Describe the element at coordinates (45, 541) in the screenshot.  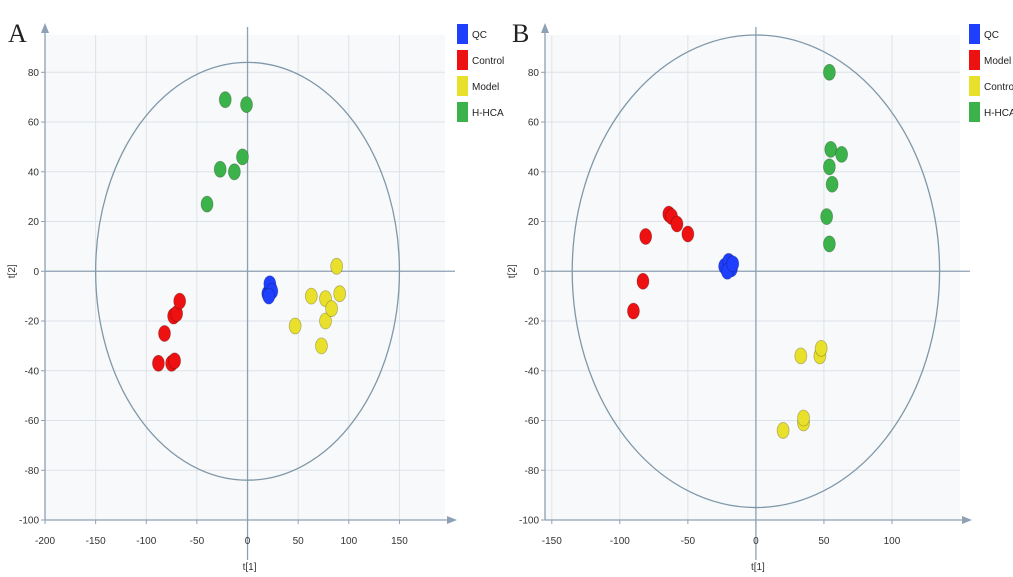
I see `x-tick-label: -200` at that location.